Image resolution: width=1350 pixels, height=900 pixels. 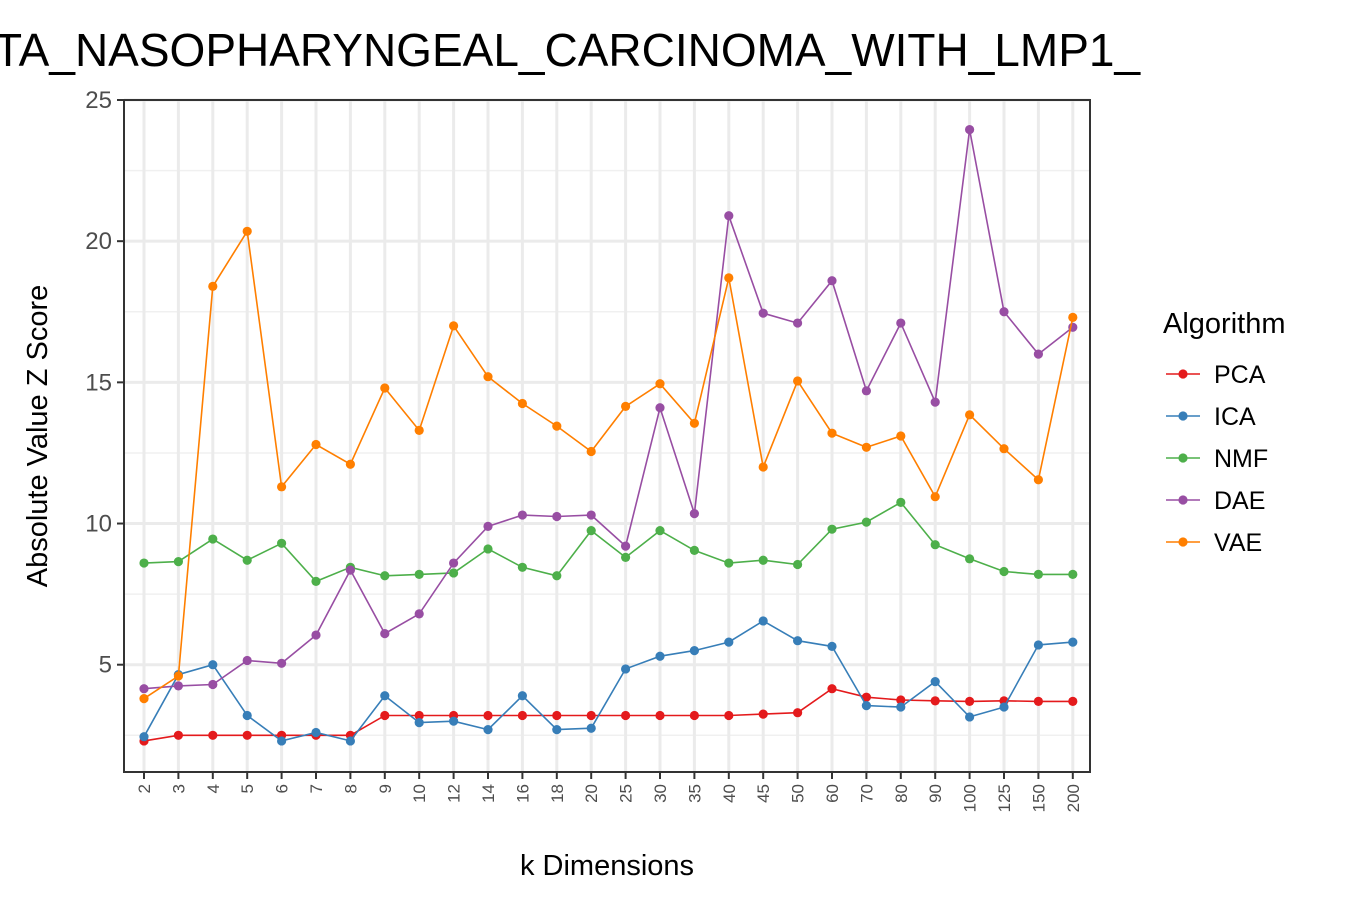 I want to click on ica-line, so click(x=608, y=680).